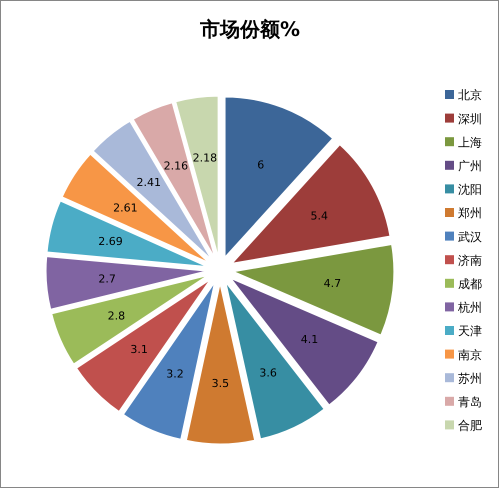 The image size is (499, 488). I want to click on legend-label: 青岛, so click(470, 402).